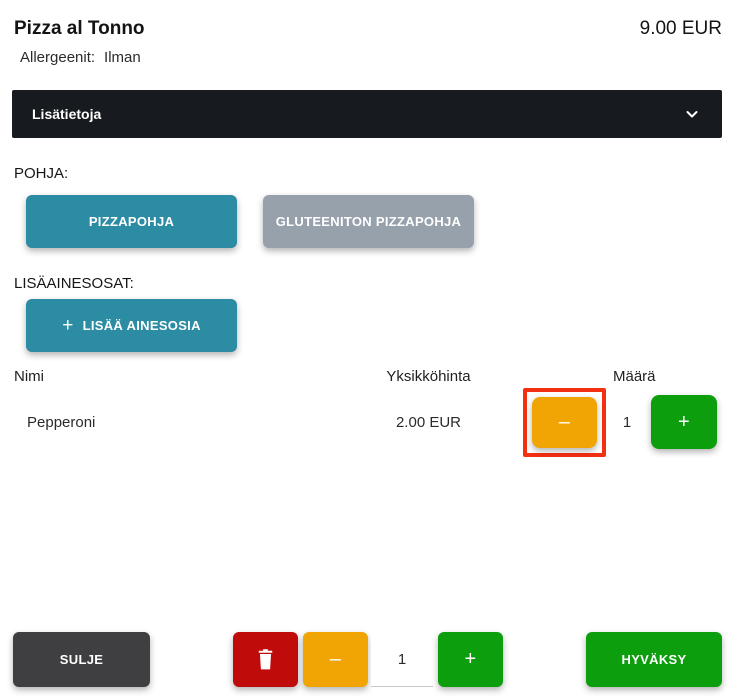 Image resolution: width=732 pixels, height=699 pixels. Describe the element at coordinates (29, 376) in the screenshot. I see `column-header-name: Nimi` at that location.